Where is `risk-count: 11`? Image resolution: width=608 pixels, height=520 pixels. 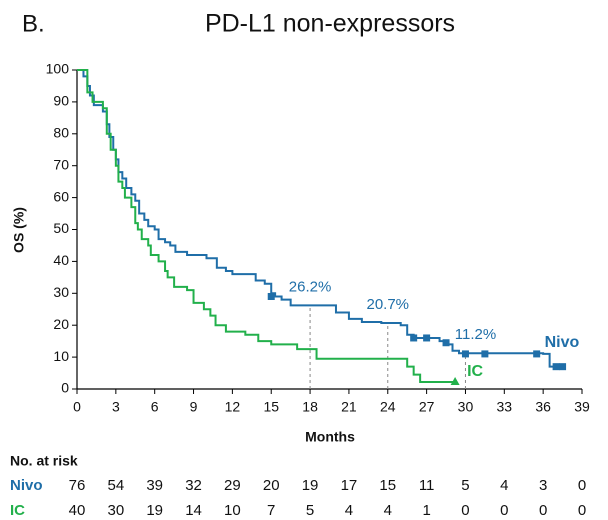 risk-count: 11 is located at coordinates (427, 485).